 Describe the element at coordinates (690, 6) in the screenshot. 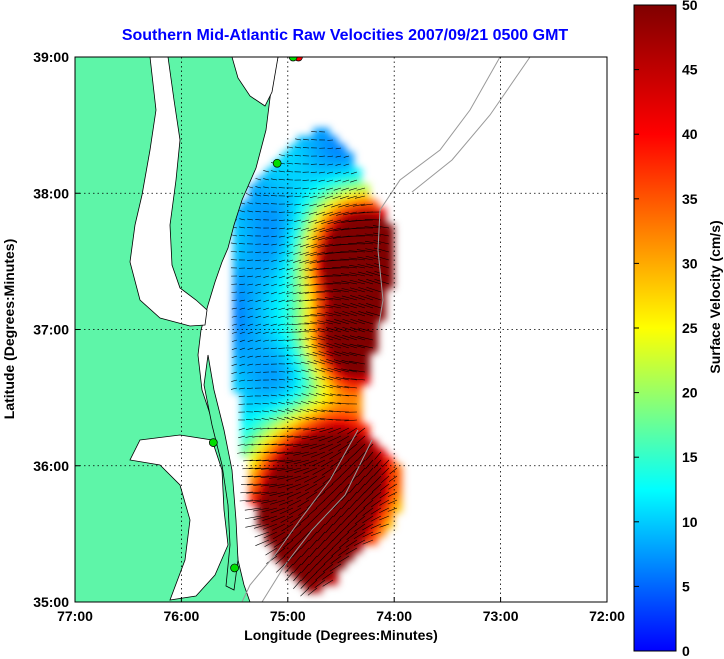

I see `colorbar-tick-label: 50` at that location.